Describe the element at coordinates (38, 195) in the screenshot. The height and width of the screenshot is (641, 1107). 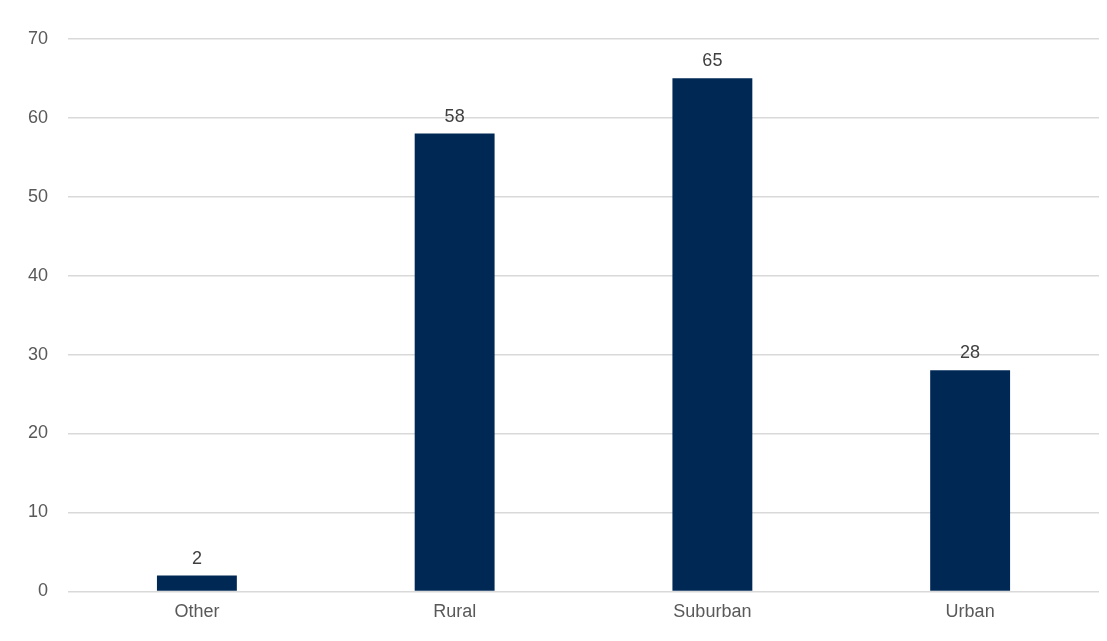
I see `y-tick-label: 50` at that location.